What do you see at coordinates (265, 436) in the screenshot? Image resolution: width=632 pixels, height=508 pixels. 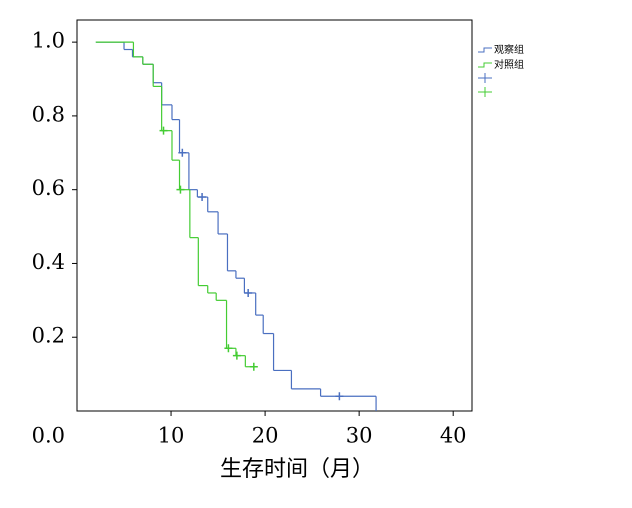 I see `x-tick-label: 20` at bounding box center [265, 436].